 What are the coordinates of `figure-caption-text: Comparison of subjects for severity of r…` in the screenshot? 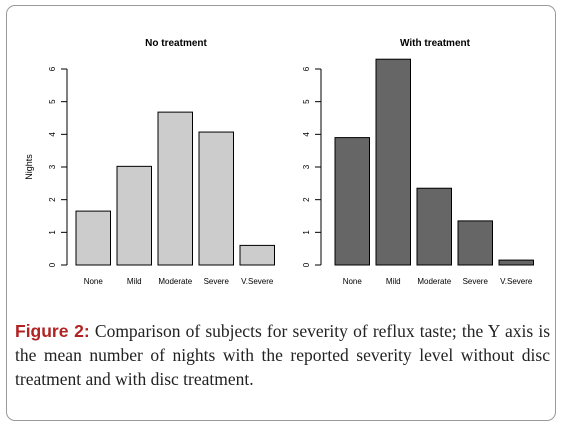 It's located at (283, 355).